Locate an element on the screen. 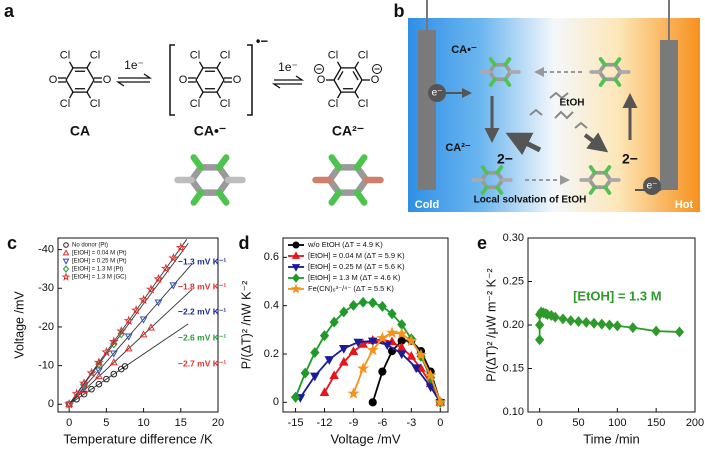  fit-label: −1.8 mV K⁻¹ is located at coordinates (202, 286).